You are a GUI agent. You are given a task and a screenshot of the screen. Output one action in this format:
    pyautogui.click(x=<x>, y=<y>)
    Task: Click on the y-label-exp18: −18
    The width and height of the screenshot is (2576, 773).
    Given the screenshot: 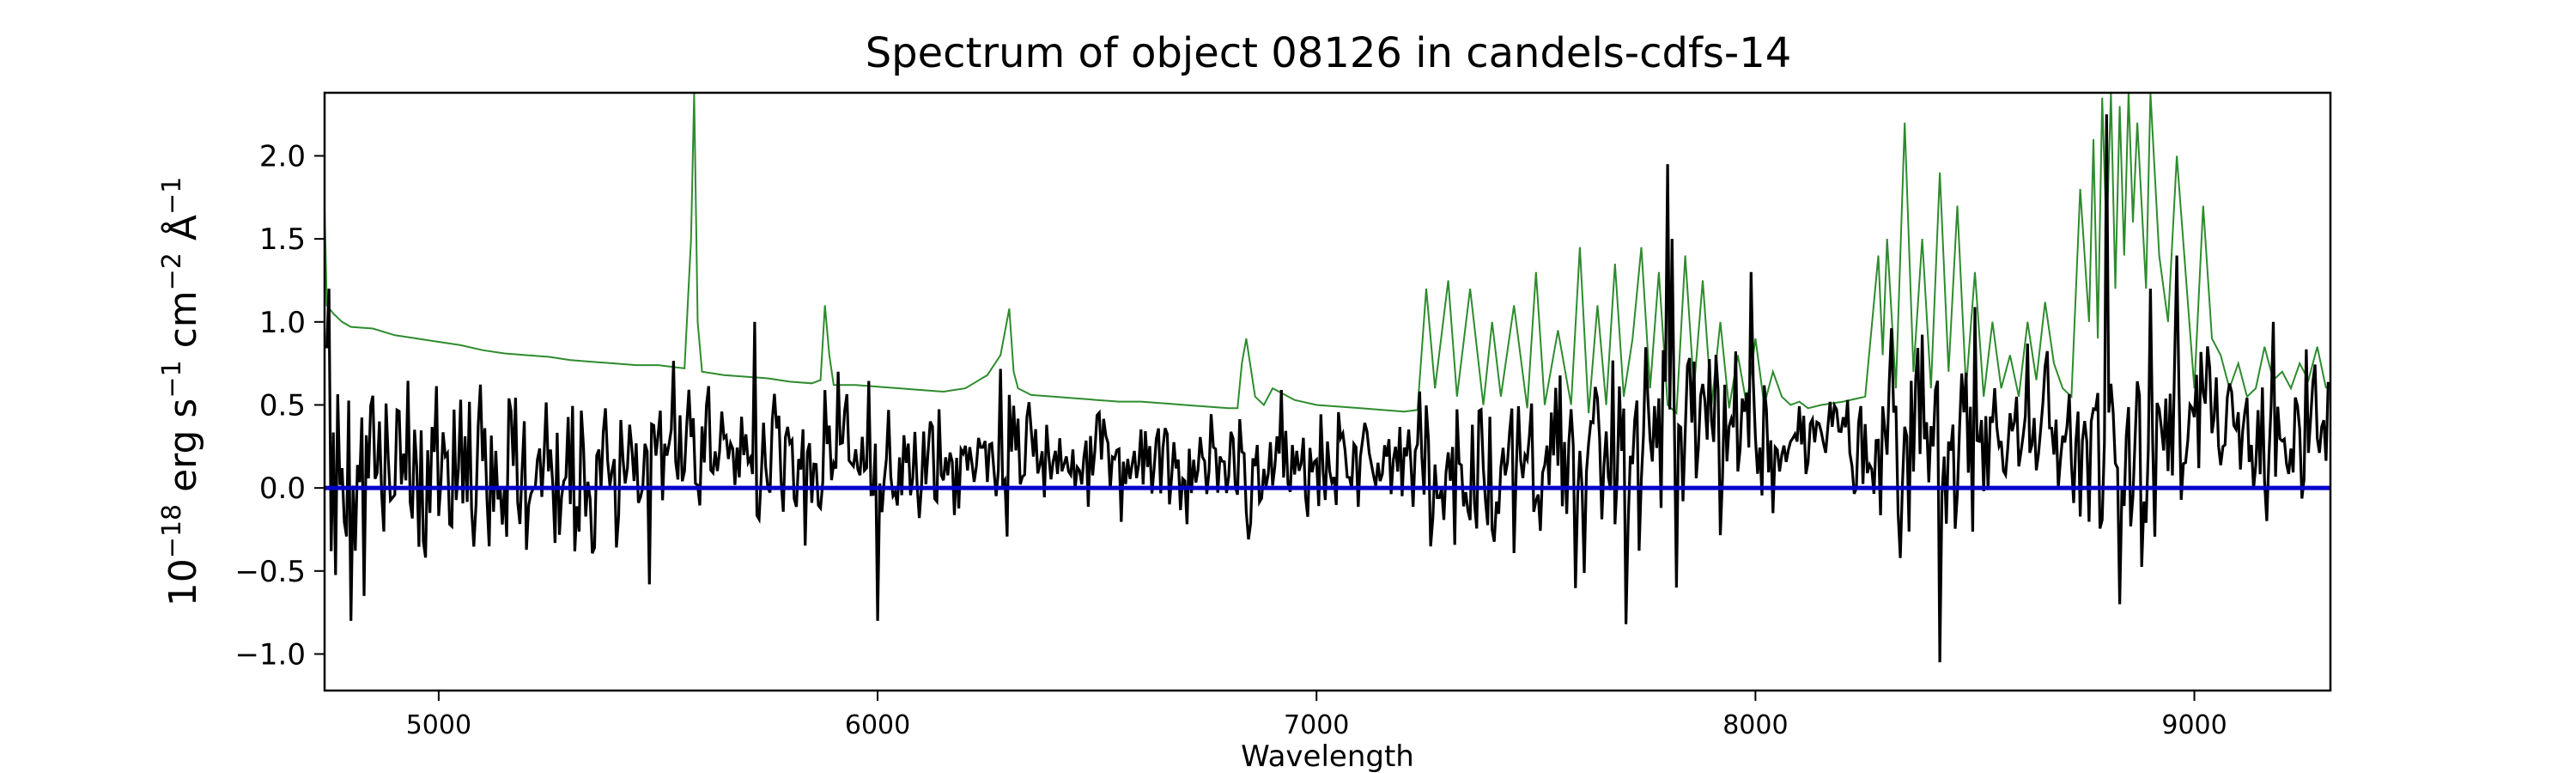 What is the action you would take?
    pyautogui.click(x=172, y=531)
    